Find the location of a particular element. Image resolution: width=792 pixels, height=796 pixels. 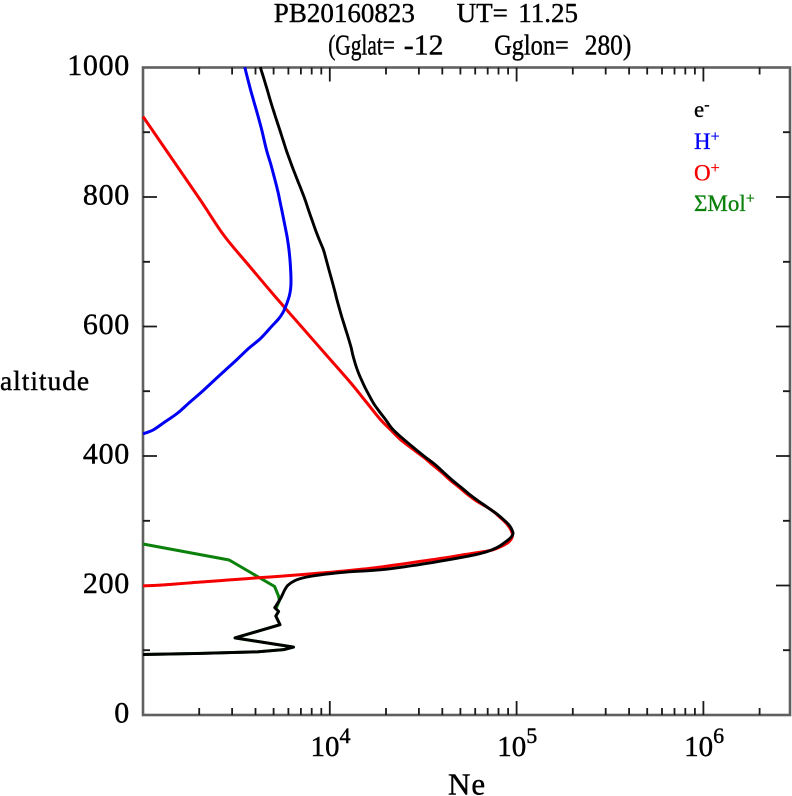

svg-text: 400 is located at coordinates (106, 453).